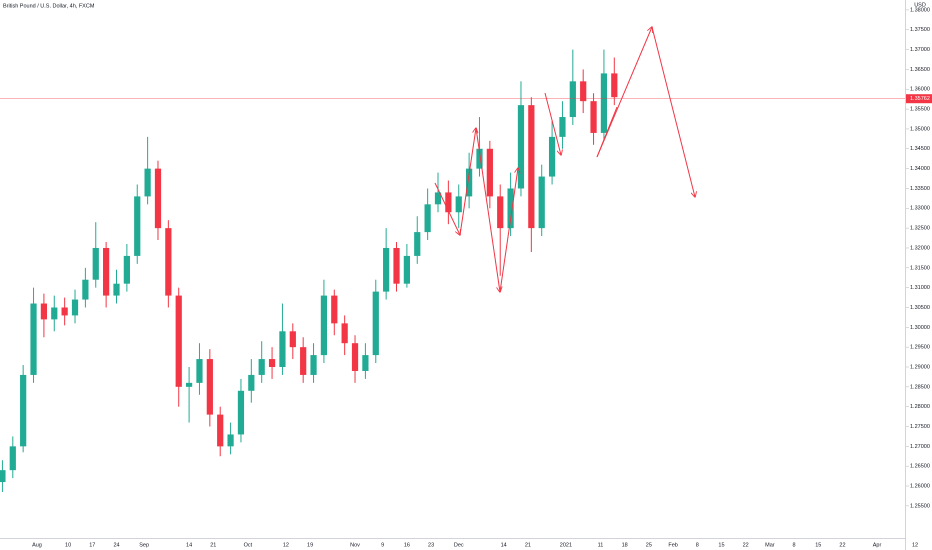 Image resolution: width=932 pixels, height=550 pixels. Describe the element at coordinates (920, 308) in the screenshot. I see `y-tick-label: 1.30500` at that location.